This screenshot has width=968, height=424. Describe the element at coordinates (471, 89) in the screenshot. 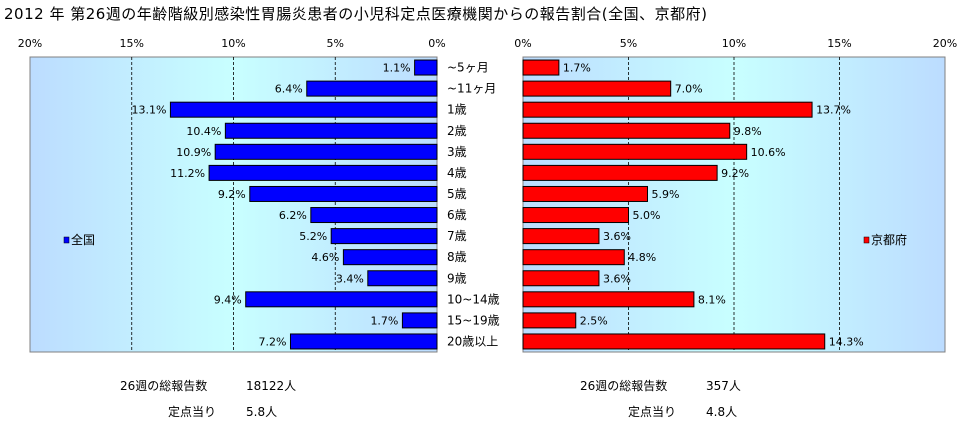

I see `category-label: ~11ヶ月` at that location.